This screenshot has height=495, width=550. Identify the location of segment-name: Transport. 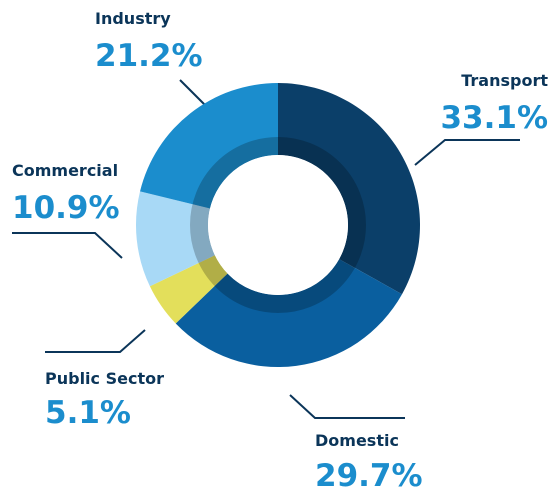
(504, 80).